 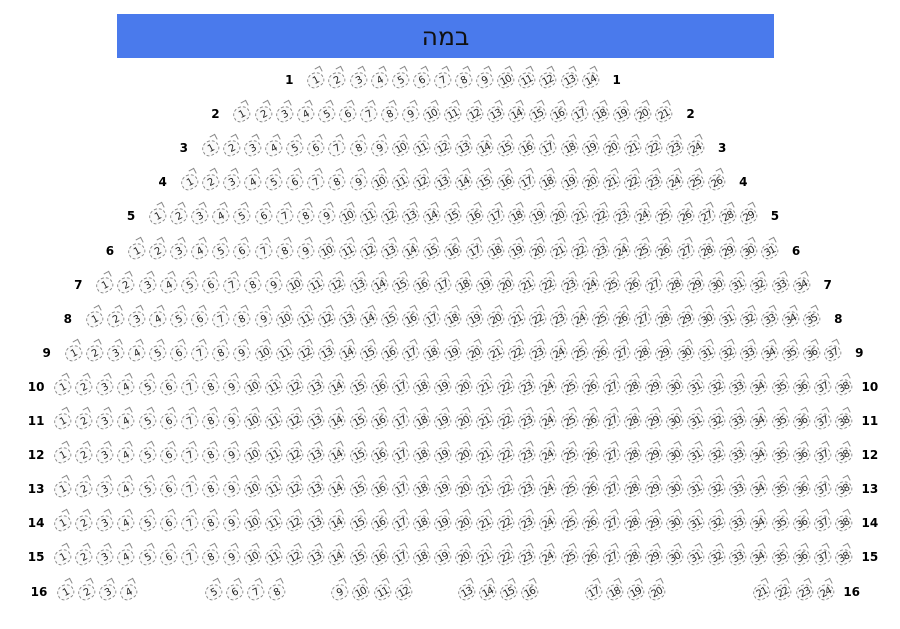 I want to click on seat-row9-13: 13, so click(x=326, y=353).